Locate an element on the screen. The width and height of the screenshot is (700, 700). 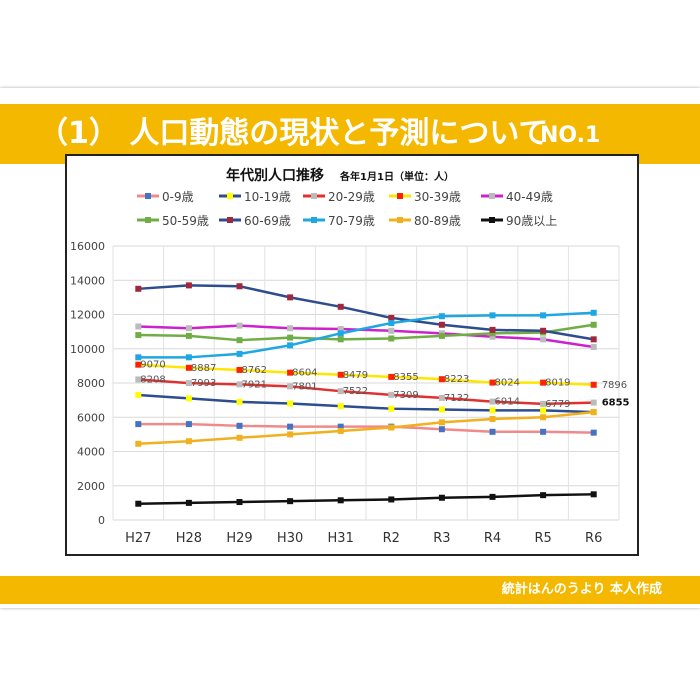
x-tick-label: R2 is located at coordinates (391, 538).